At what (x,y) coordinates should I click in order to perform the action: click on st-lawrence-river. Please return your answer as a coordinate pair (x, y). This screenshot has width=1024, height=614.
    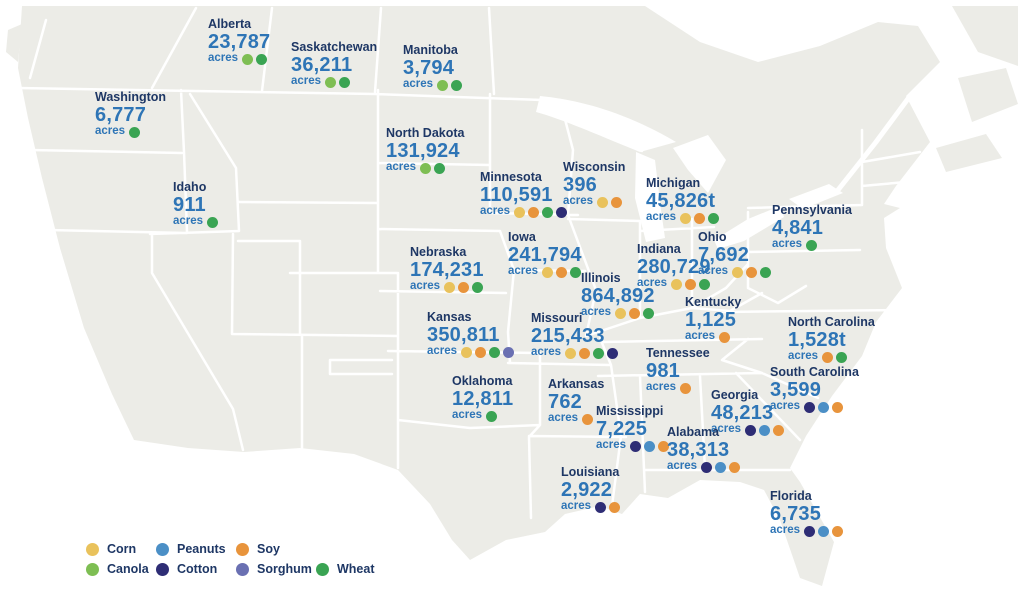
    Looking at the image, I should click on (874, 143).